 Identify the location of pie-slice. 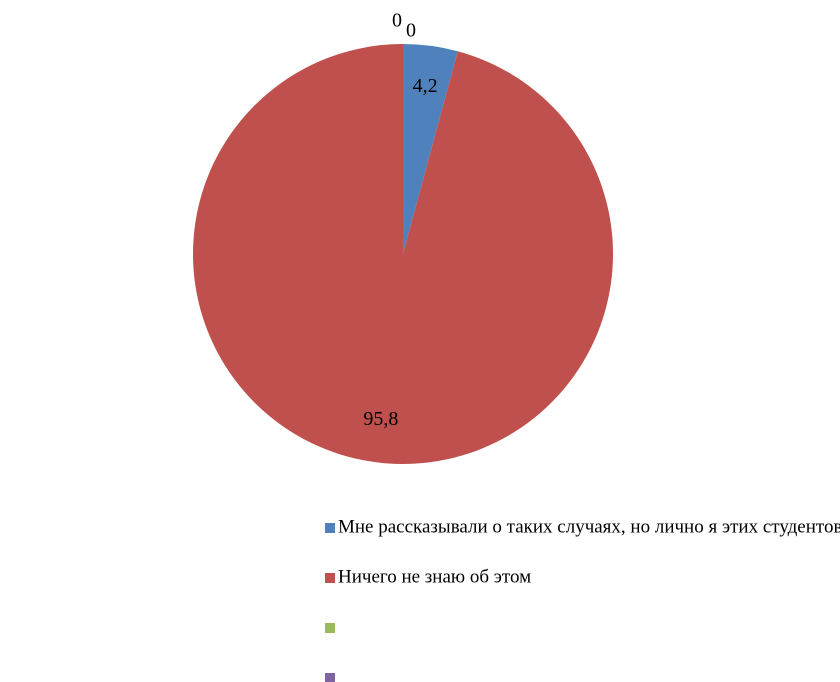
(430, 149).